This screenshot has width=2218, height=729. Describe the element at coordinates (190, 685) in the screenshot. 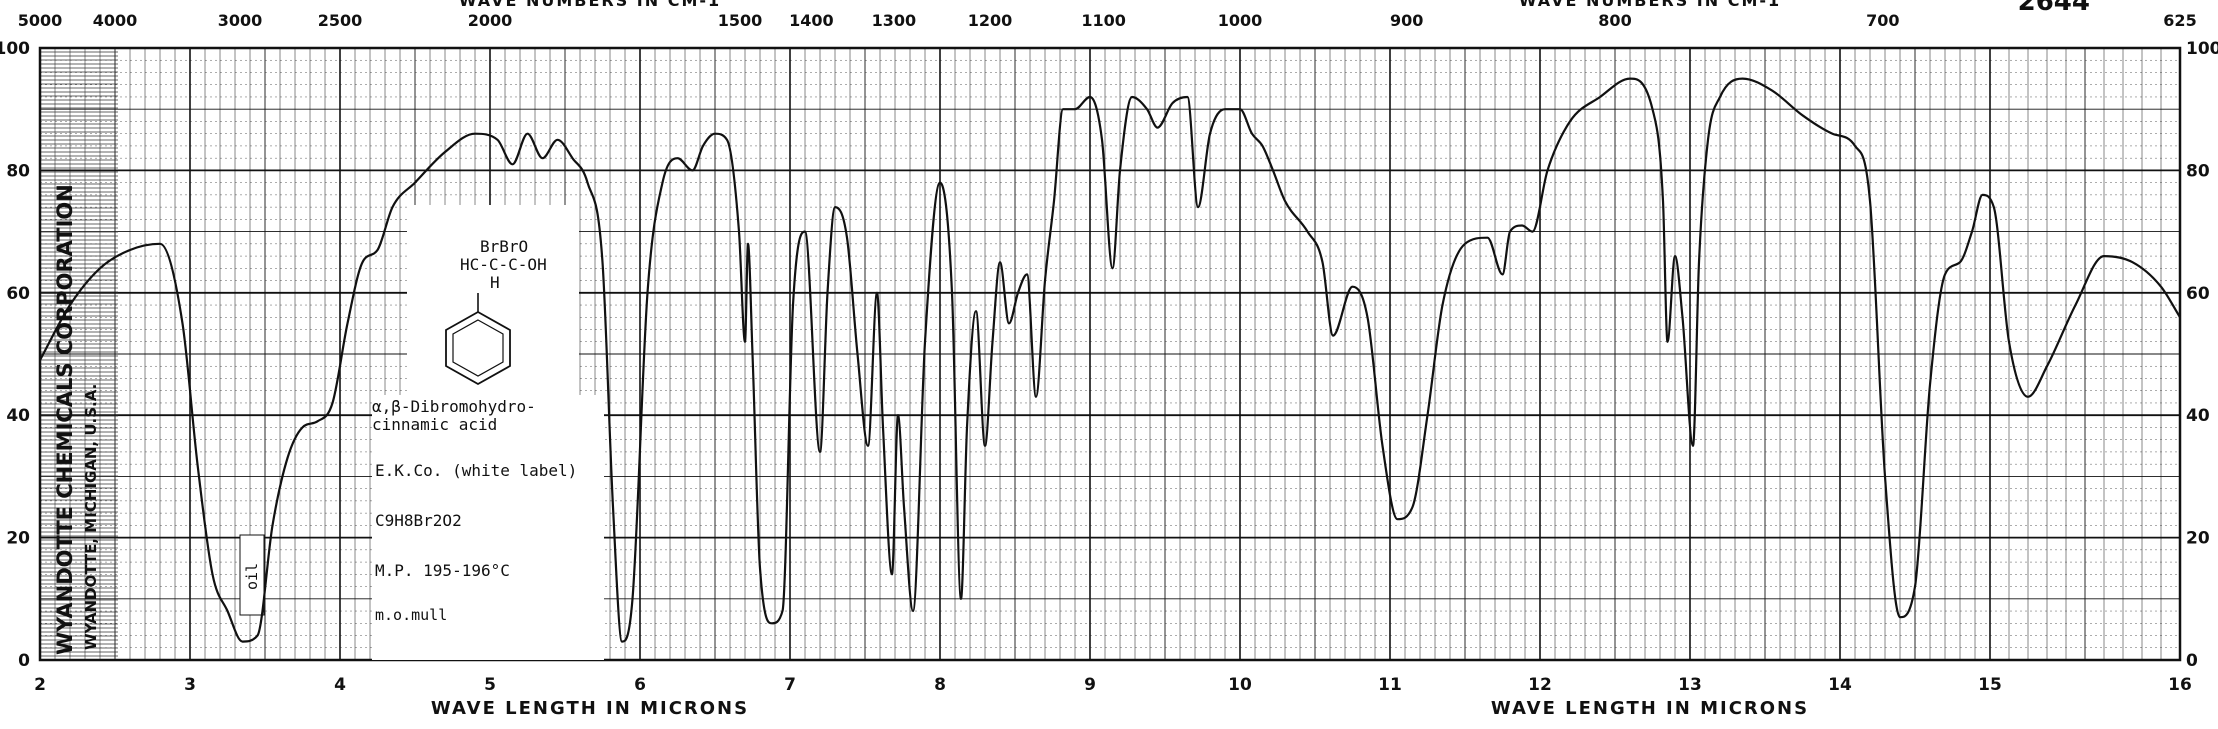

I see `x-tick-label: 3` at that location.